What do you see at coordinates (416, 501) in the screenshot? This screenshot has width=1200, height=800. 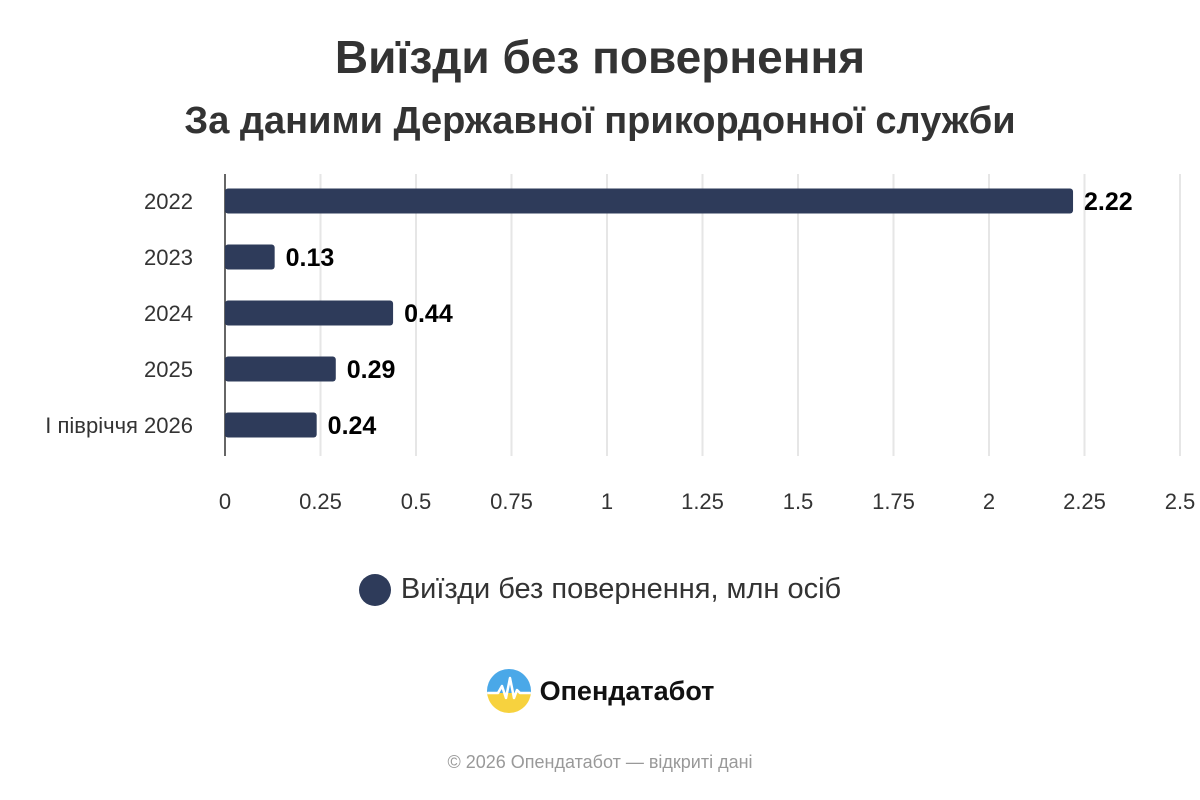 I see `x-tick-label: 0.5` at bounding box center [416, 501].